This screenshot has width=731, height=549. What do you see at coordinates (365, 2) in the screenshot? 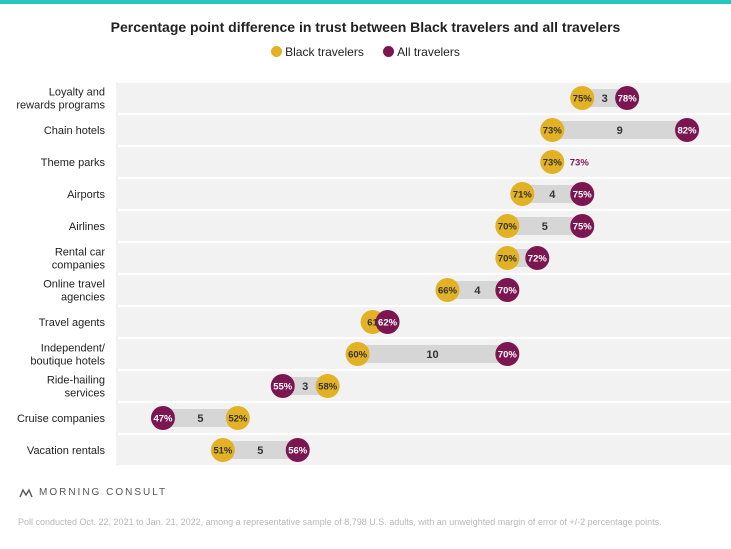
I see `top-accent-bar` at bounding box center [365, 2].